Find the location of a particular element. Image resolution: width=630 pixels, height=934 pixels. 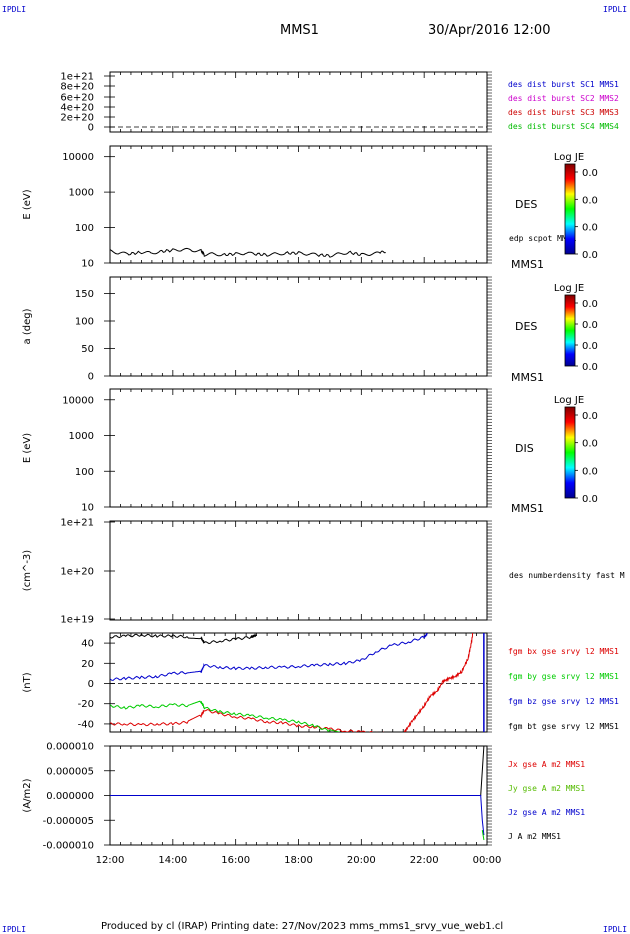

panel-3-y-tick-label: 100 is located at coordinates (84, 322).